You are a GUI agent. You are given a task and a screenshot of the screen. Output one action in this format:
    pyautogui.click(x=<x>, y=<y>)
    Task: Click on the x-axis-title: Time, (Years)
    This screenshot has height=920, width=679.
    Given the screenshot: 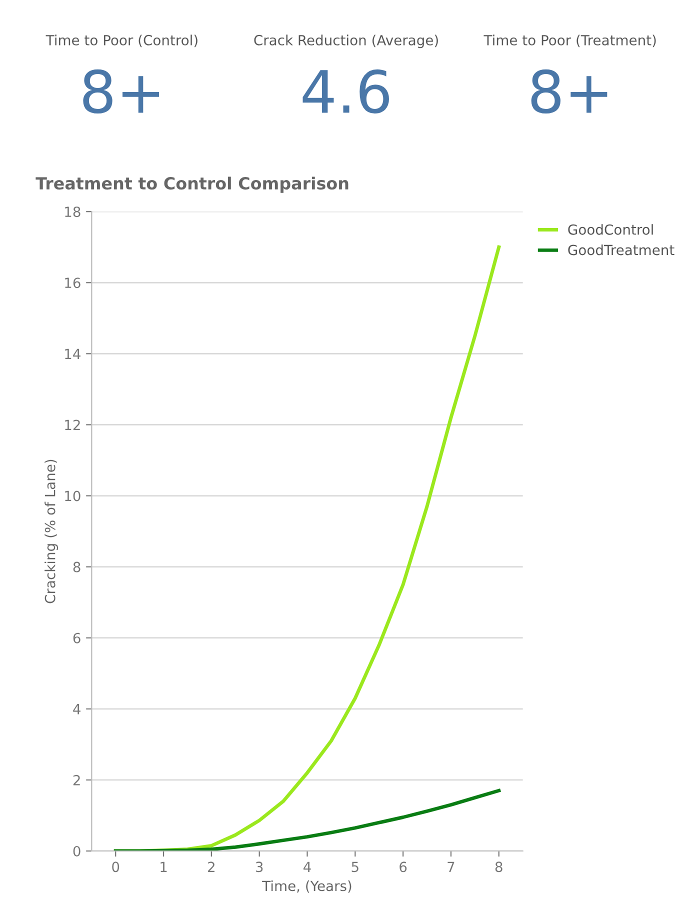 What is the action you would take?
    pyautogui.click(x=307, y=886)
    